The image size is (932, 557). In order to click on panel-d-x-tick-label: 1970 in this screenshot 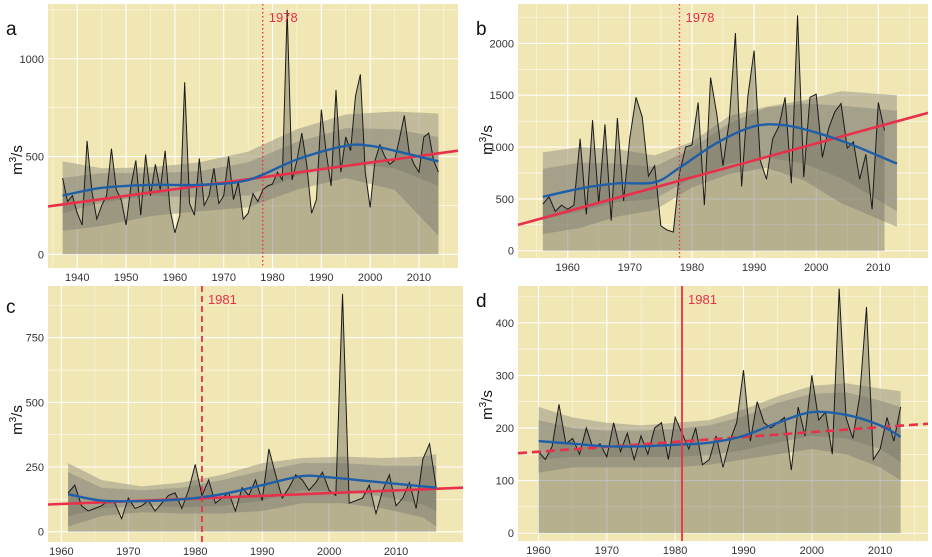, I will do `click(607, 551)`.